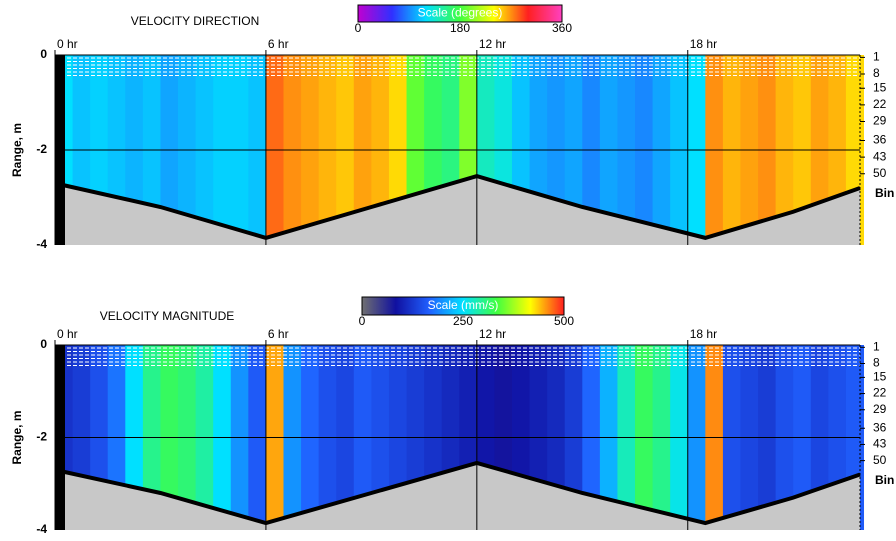  Describe the element at coordinates (562, 28) in the screenshot. I see `color-bar-tick-label: 360` at that location.